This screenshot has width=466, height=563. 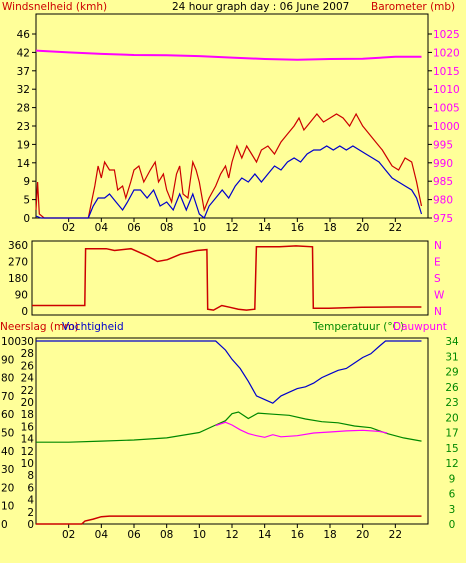 I want to click on x-tick-label-panel1: 20, so click(x=362, y=228).